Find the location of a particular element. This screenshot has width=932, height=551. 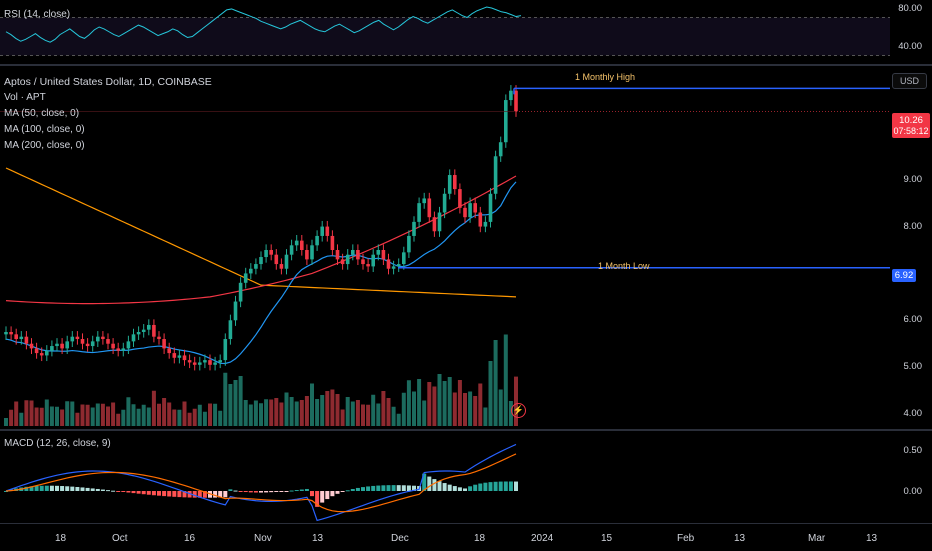

monthly-high-label: 1 Monthly High is located at coordinates (605, 77).